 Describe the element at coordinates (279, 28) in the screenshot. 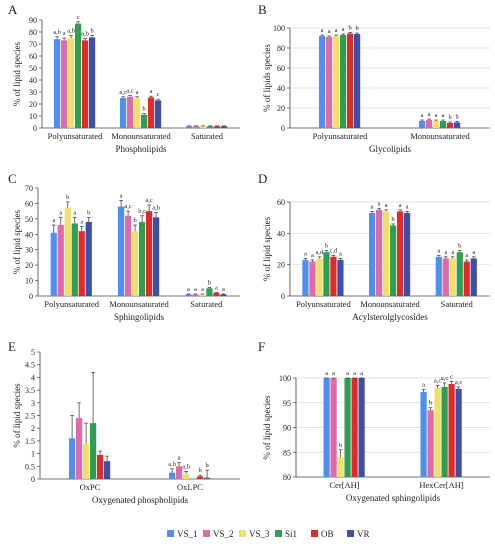

I see `y-tick-label: 100` at that location.